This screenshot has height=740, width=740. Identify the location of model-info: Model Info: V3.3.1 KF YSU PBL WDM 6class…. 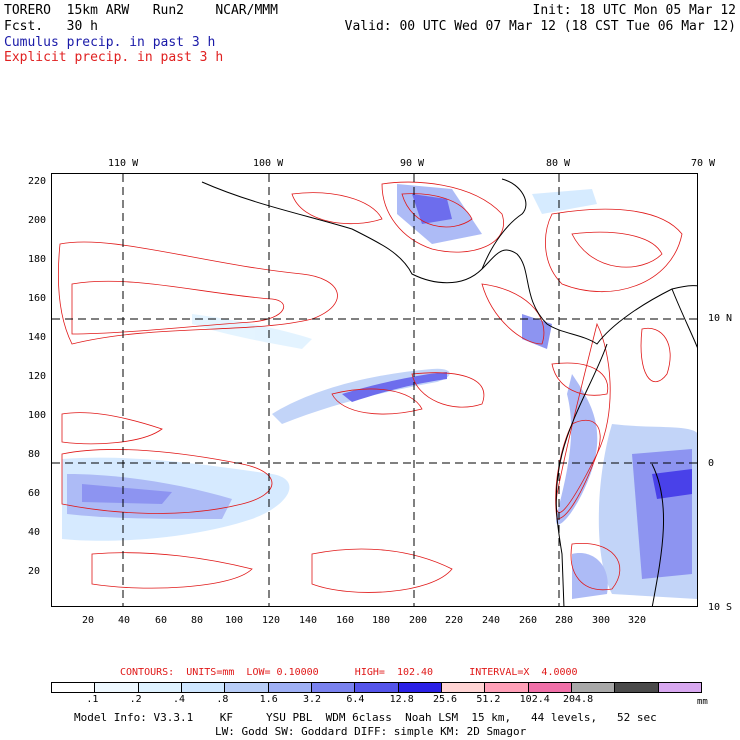
(365, 717).